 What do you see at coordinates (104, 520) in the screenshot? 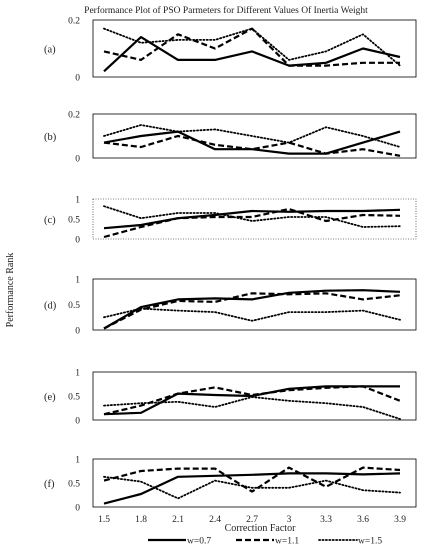
I see `x-tick-label: 1.5` at bounding box center [104, 520].